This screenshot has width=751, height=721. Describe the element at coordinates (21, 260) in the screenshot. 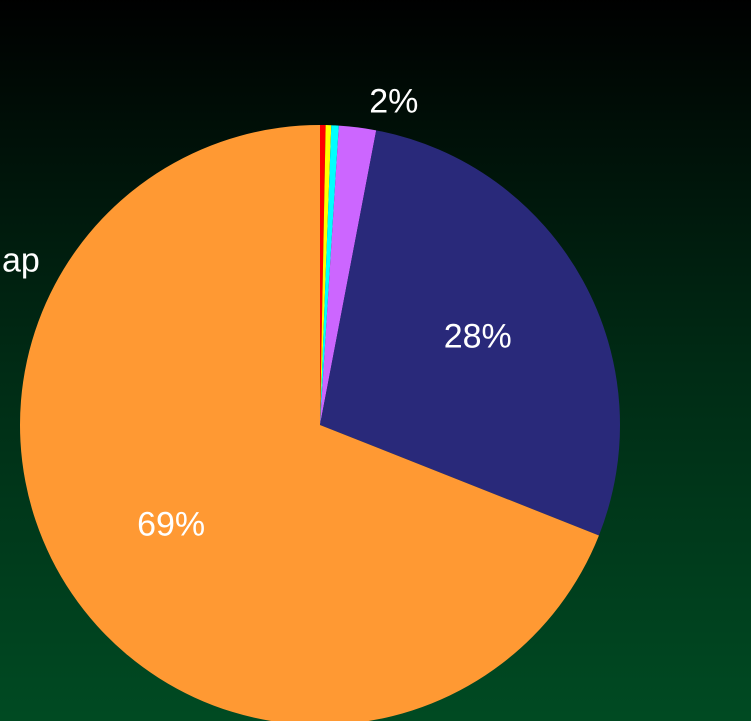

I see `text: ap` at that location.